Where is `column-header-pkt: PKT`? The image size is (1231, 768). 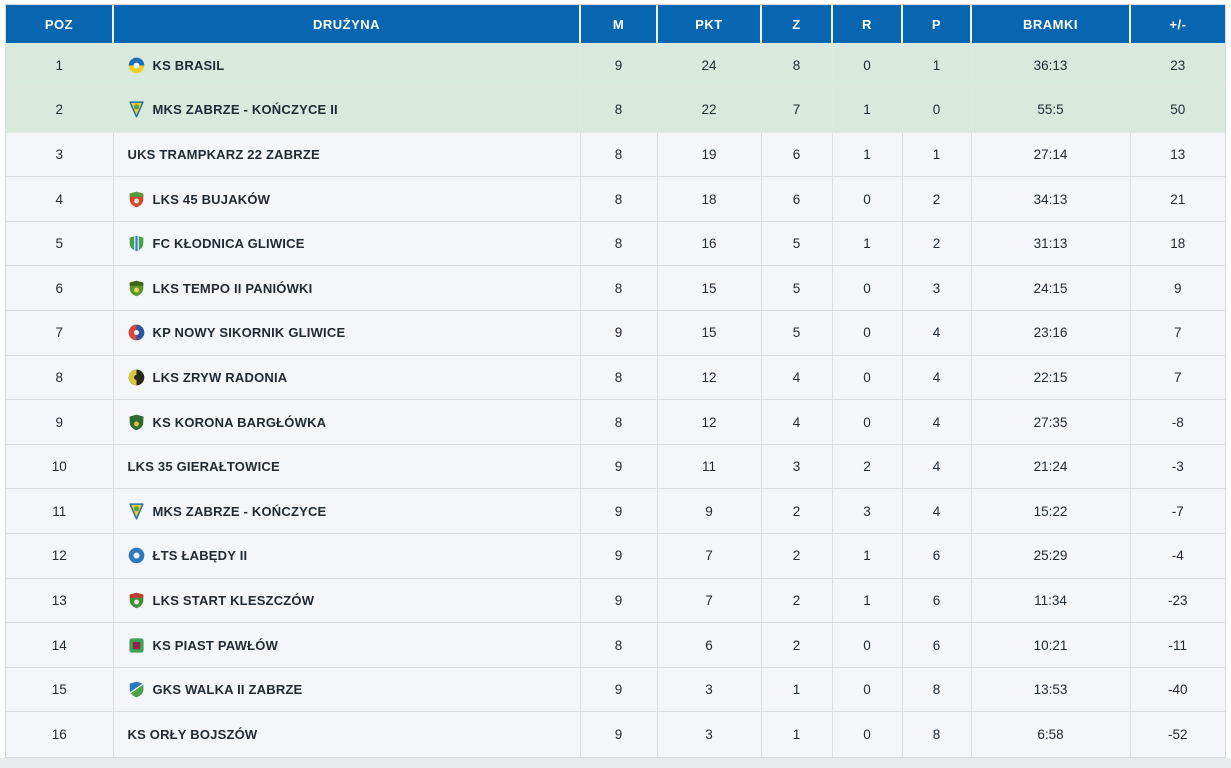
column-header-pkt: PKT is located at coordinates (709, 24).